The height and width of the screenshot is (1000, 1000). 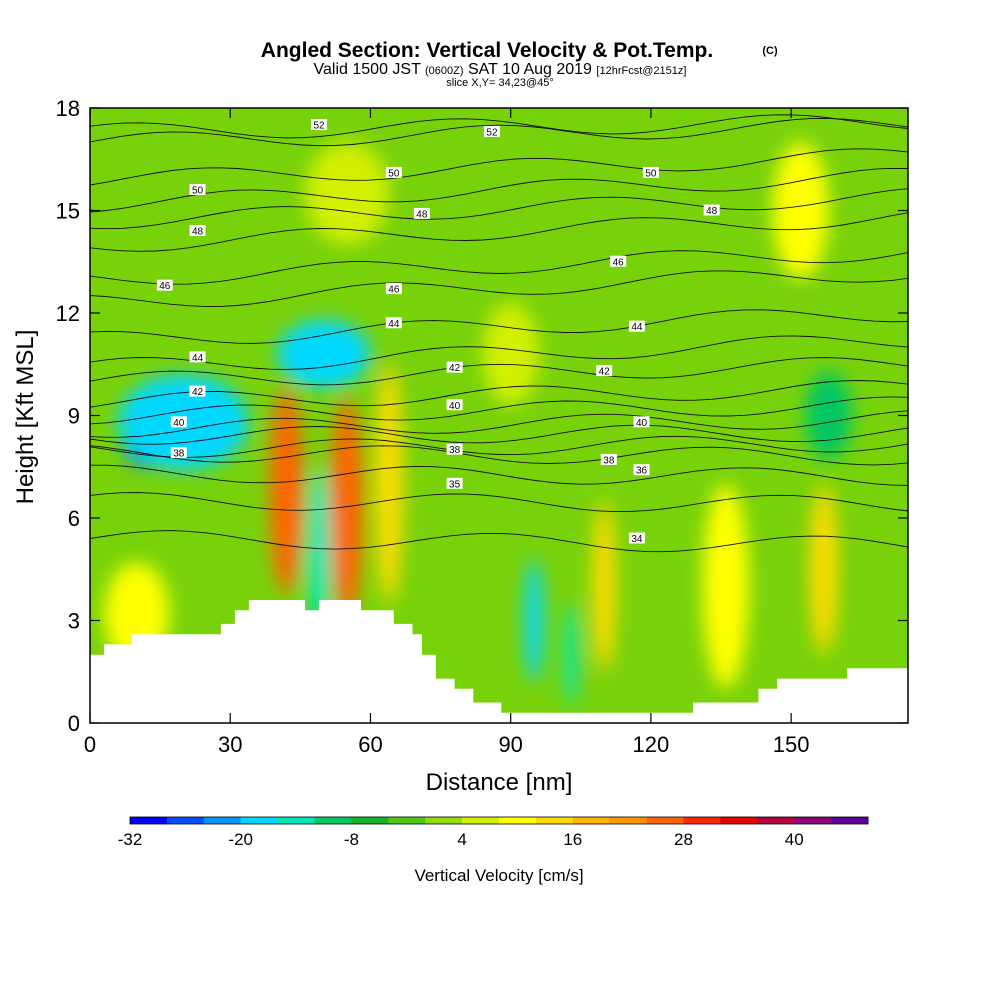 What do you see at coordinates (510, 744) in the screenshot?
I see `x-tick-label-90: 90` at bounding box center [510, 744].